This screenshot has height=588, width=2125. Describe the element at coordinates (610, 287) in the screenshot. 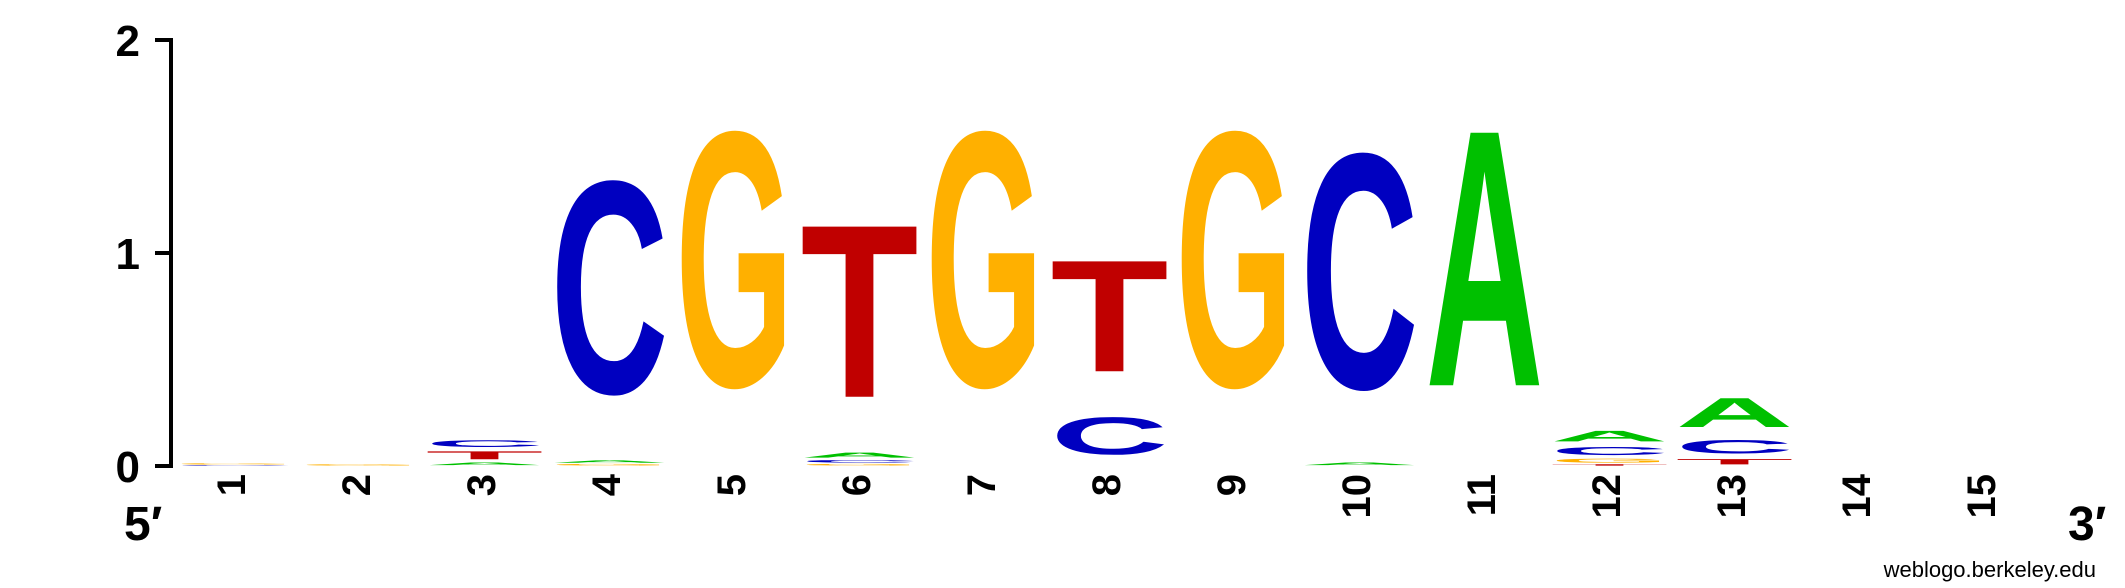

I see `logo-letter-C-pos-4: C` at that location.